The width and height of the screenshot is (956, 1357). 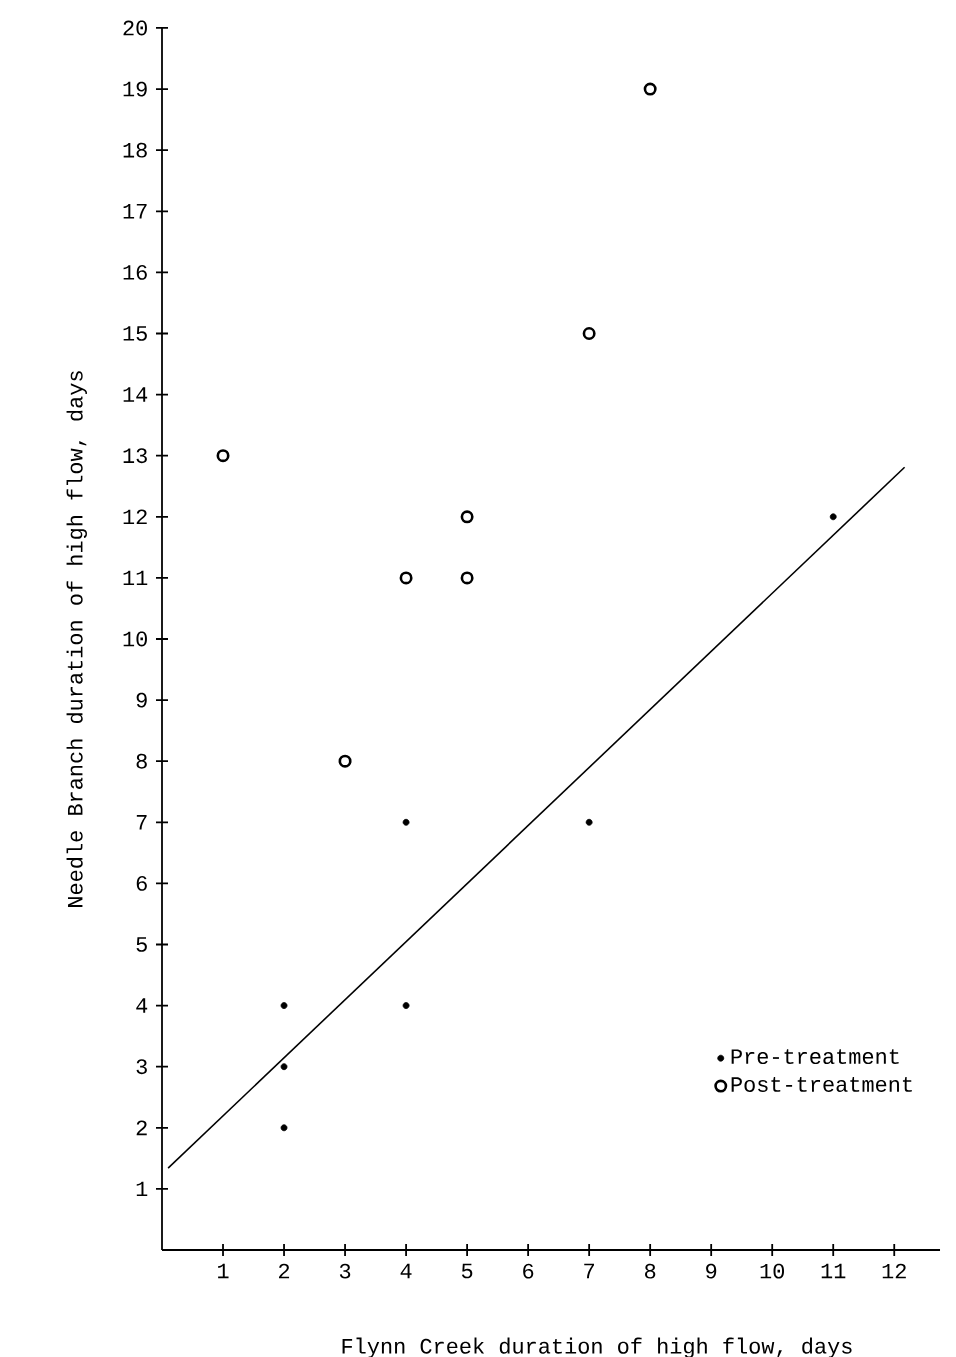 What do you see at coordinates (135, 89) in the screenshot?
I see `y-tick-label: 19` at bounding box center [135, 89].